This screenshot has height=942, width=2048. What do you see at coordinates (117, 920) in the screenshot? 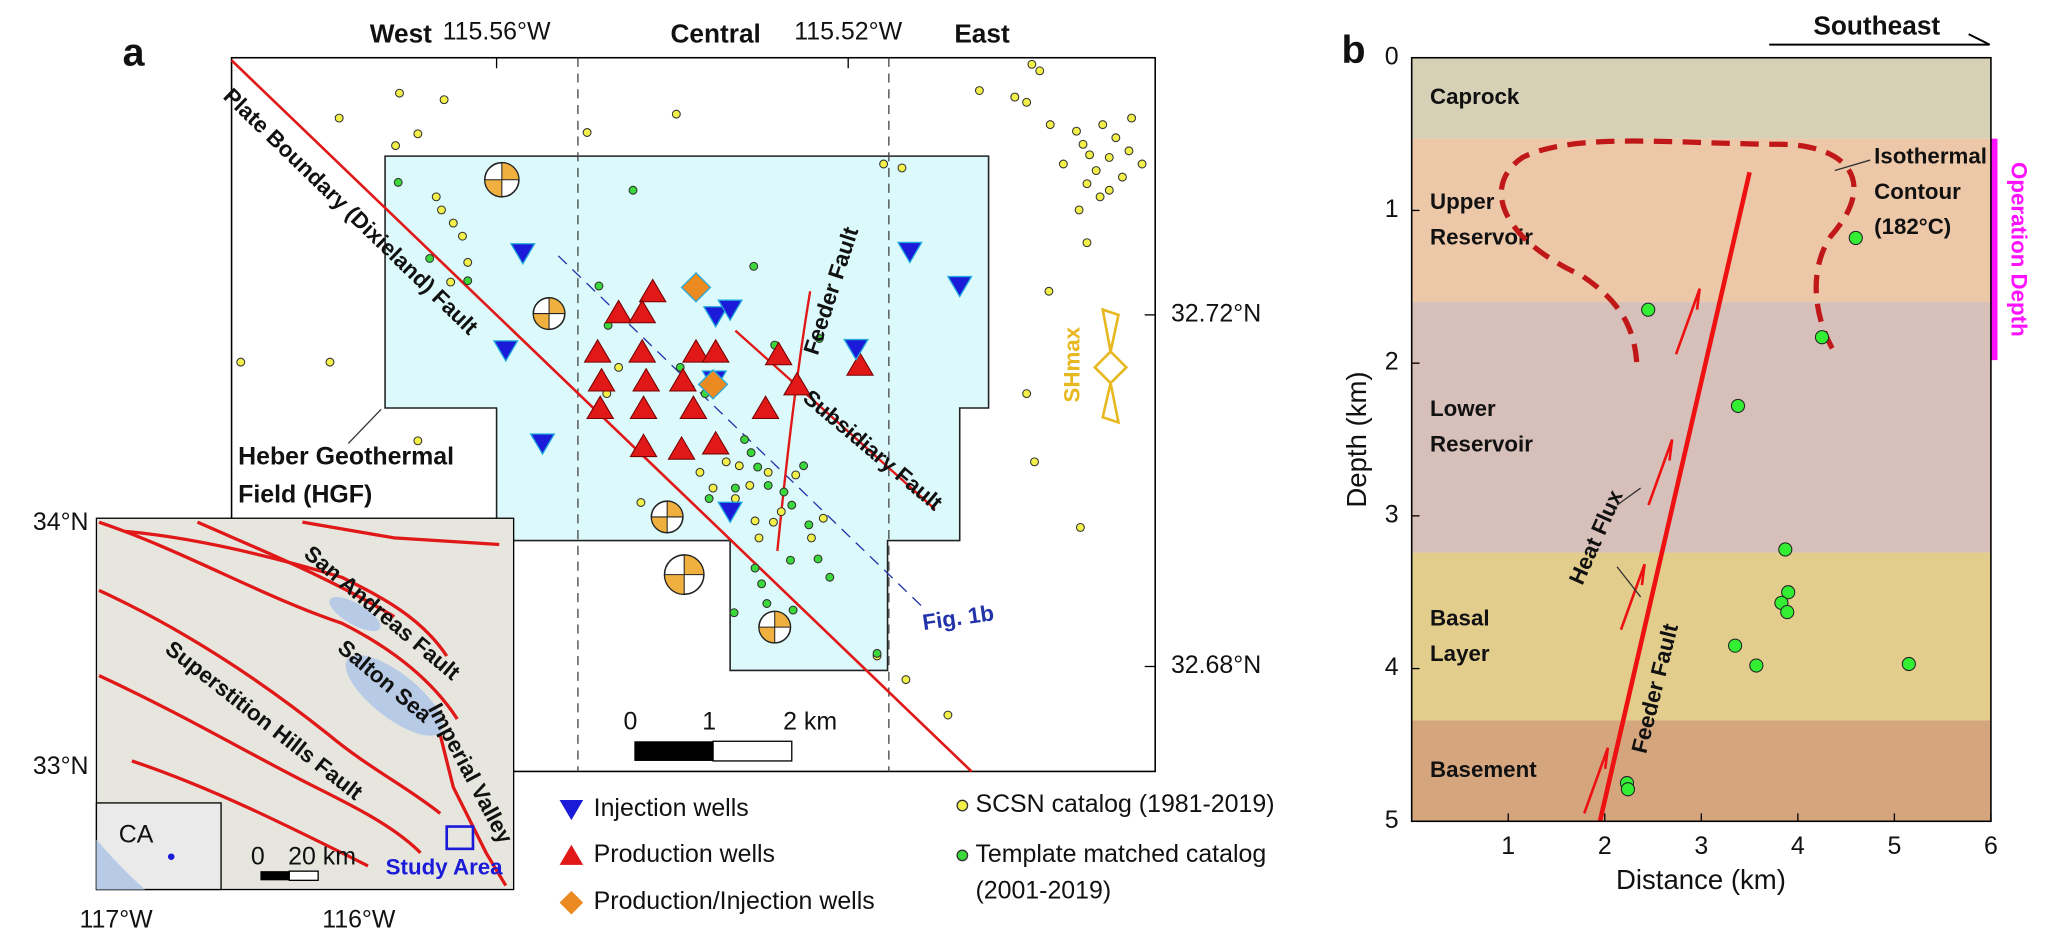
I see `lon-tick-label: 117°W` at bounding box center [117, 920].